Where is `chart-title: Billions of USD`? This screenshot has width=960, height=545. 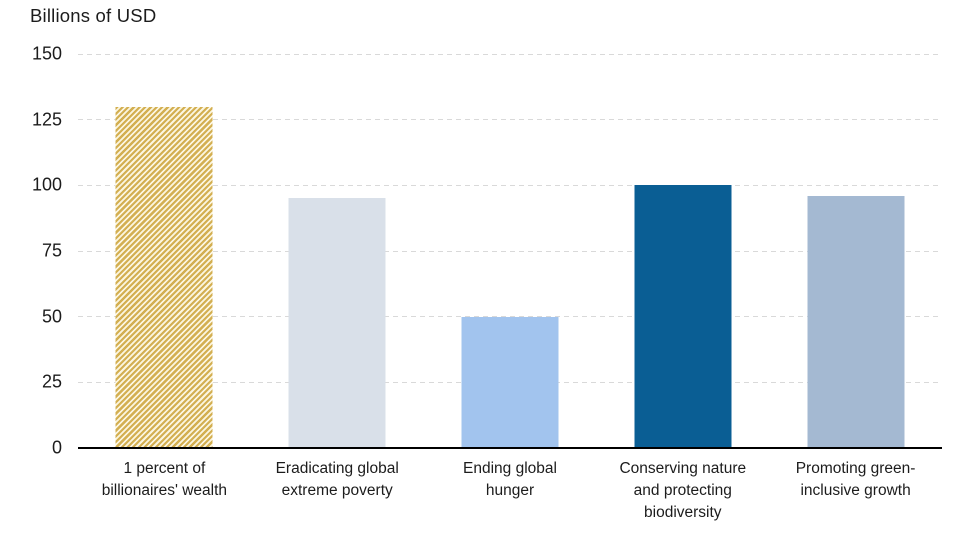
chart-title: Billions of USD is located at coordinates (93, 15).